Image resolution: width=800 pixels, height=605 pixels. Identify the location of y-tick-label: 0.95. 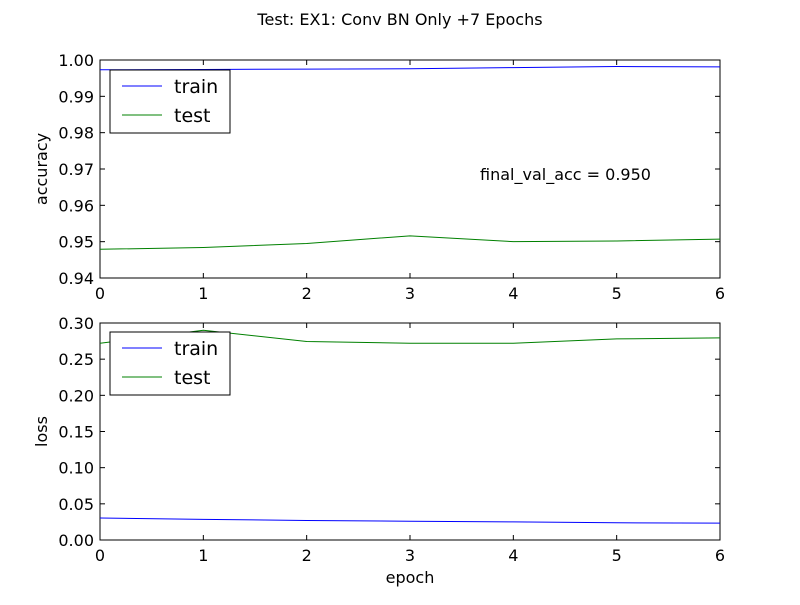
(76, 242).